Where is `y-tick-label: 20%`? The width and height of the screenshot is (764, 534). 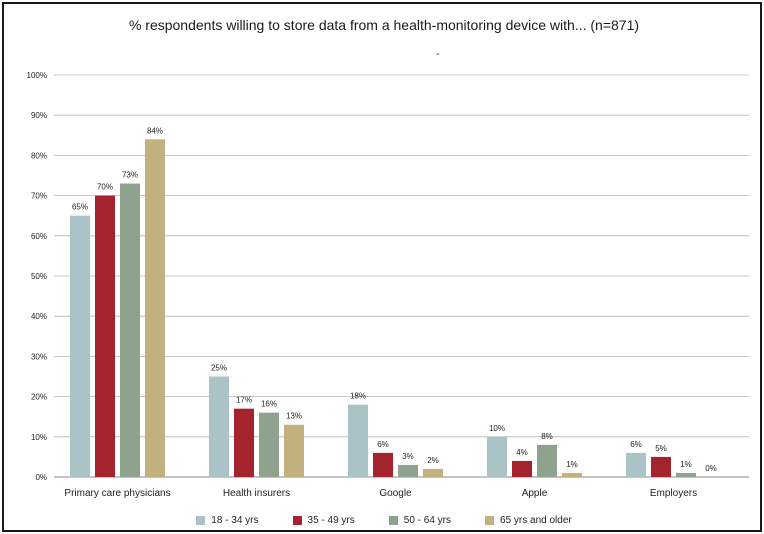
y-tick-label: 20% is located at coordinates (39, 397).